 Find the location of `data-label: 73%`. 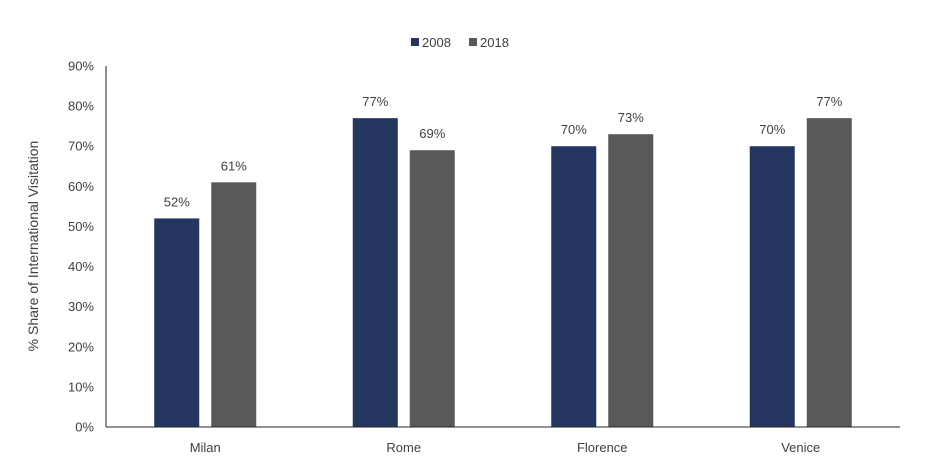

data-label: 73% is located at coordinates (631, 117).